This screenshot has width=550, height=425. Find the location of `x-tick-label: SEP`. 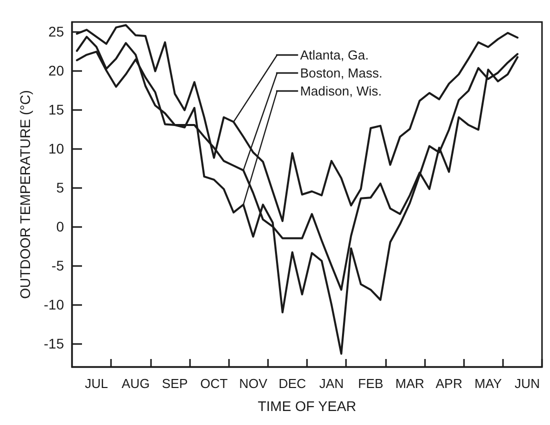

x-tick-label: SEP is located at coordinates (175, 383).